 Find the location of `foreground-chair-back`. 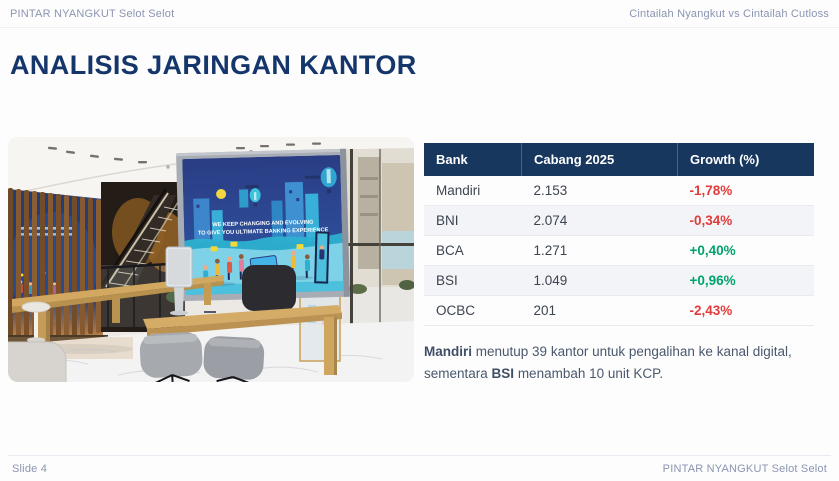

foreground-chair-back is located at coordinates (37, 361).